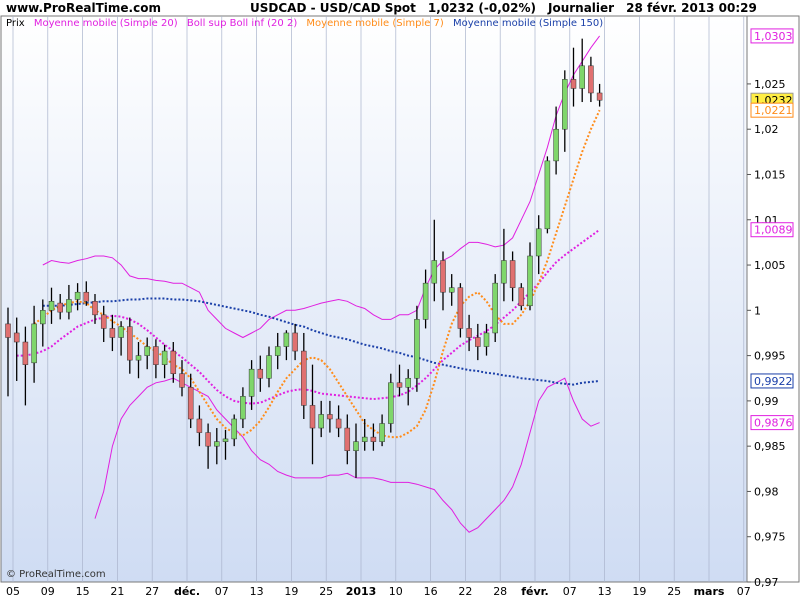 This screenshot has width=800, height=600. Describe the element at coordinates (639, 591) in the screenshot. I see `x-tick-label: 19` at that location.